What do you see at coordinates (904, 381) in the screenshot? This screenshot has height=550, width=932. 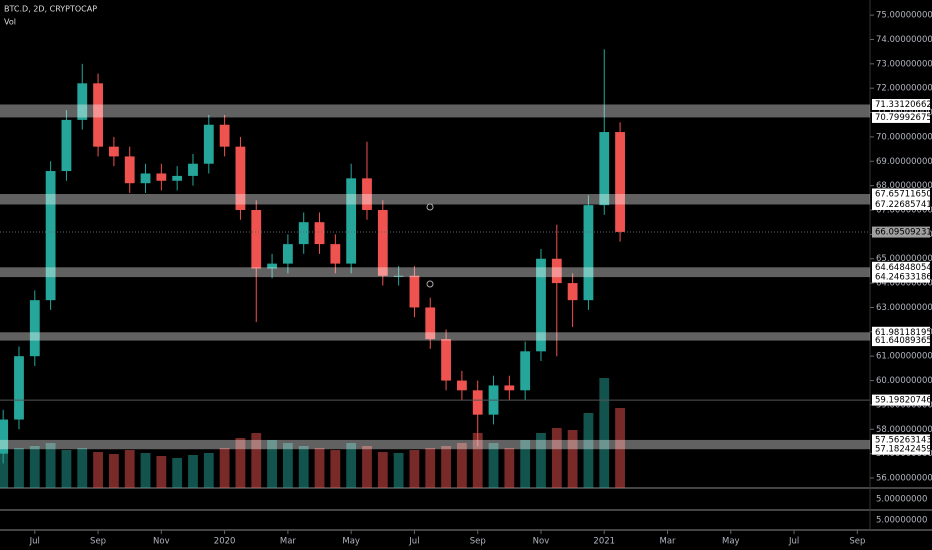 I see `y-tick-label: 60.00000000` at bounding box center [904, 381].